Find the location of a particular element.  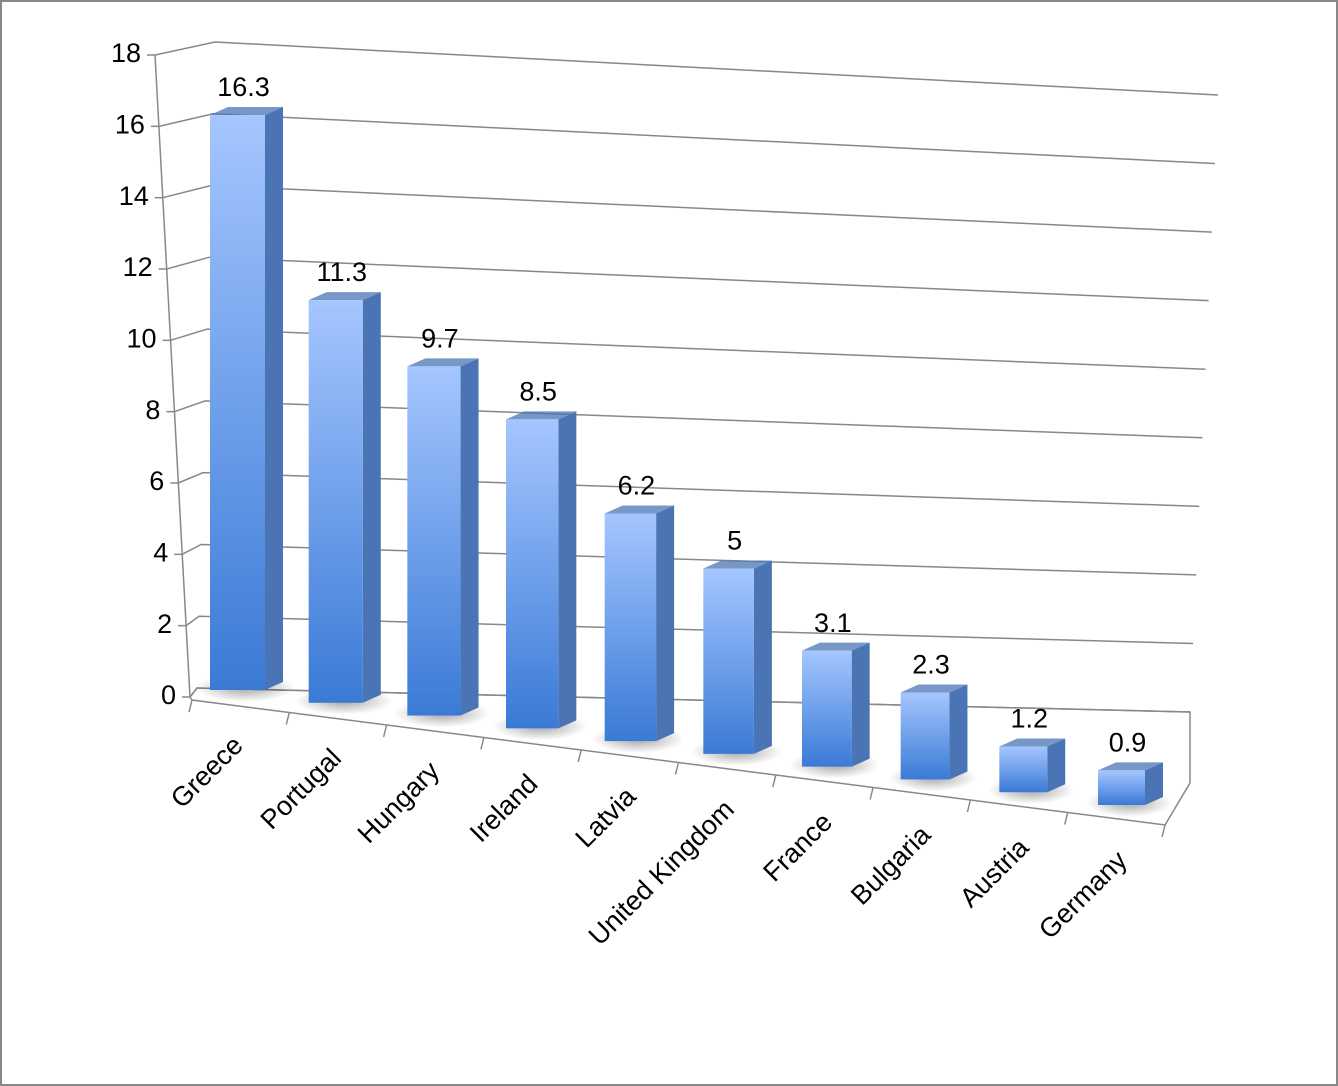

y-tick-label: 16 is located at coordinates (130, 124).